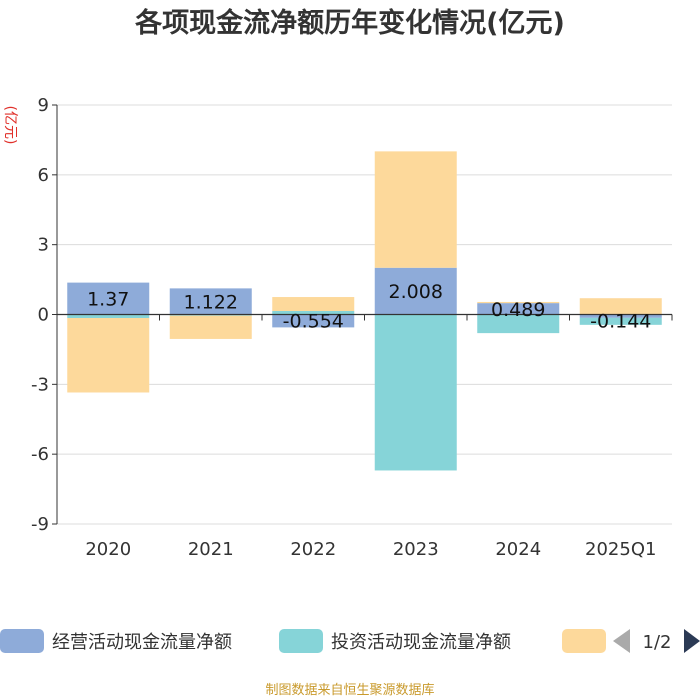  Describe the element at coordinates (421, 642) in the screenshot. I see `legend-label-2: 投资活动现金流量净额` at that location.